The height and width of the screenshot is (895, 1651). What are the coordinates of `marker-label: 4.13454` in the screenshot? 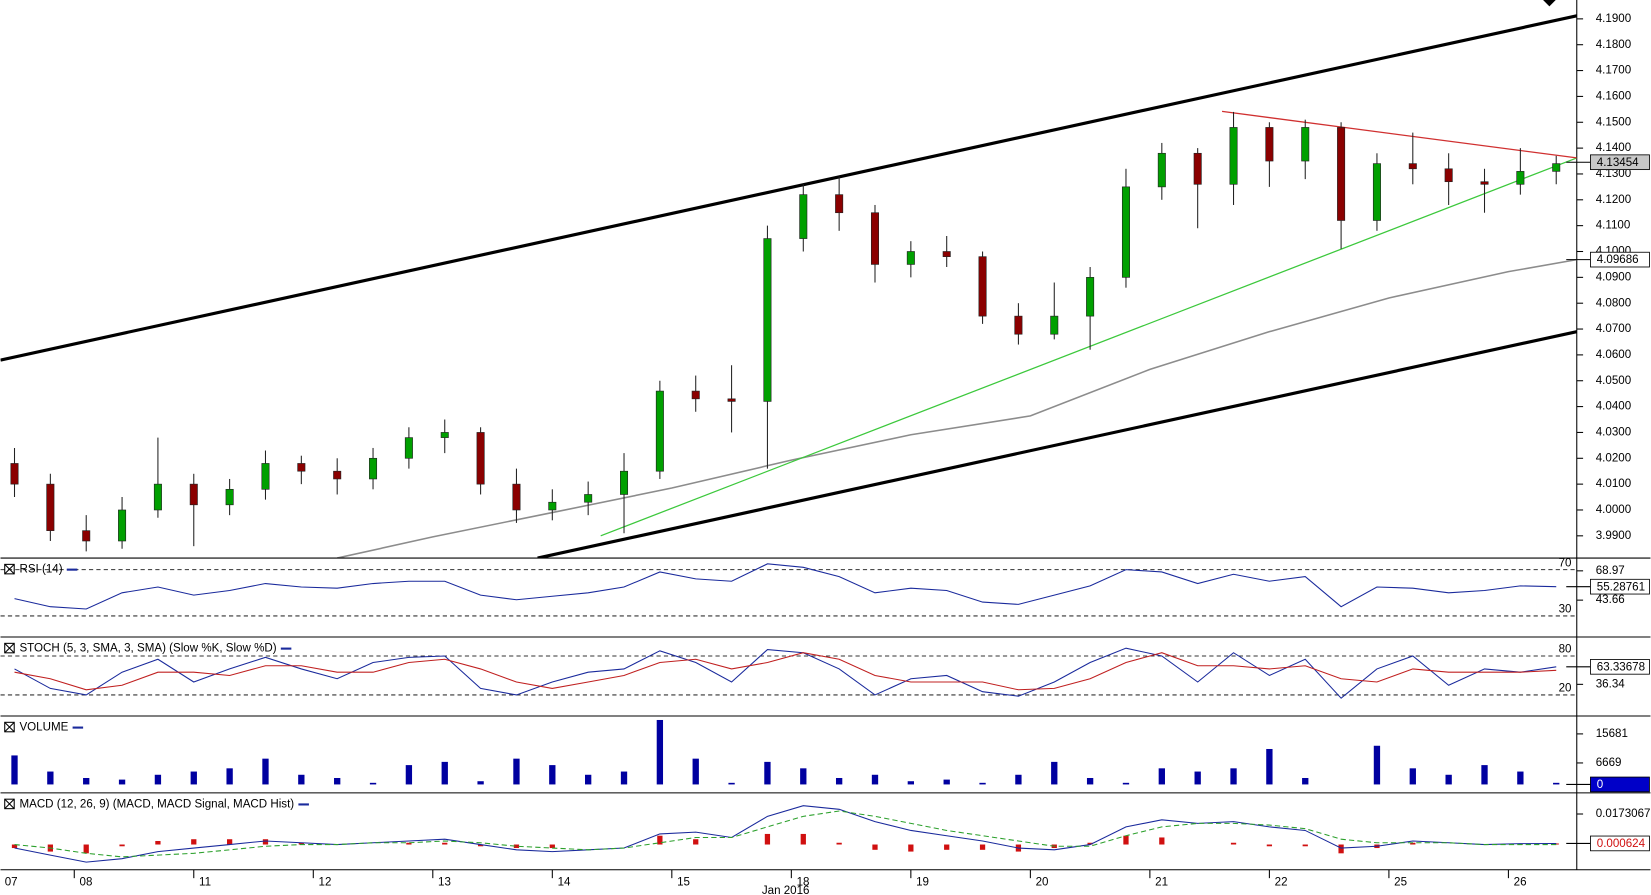 It's located at (1618, 163).